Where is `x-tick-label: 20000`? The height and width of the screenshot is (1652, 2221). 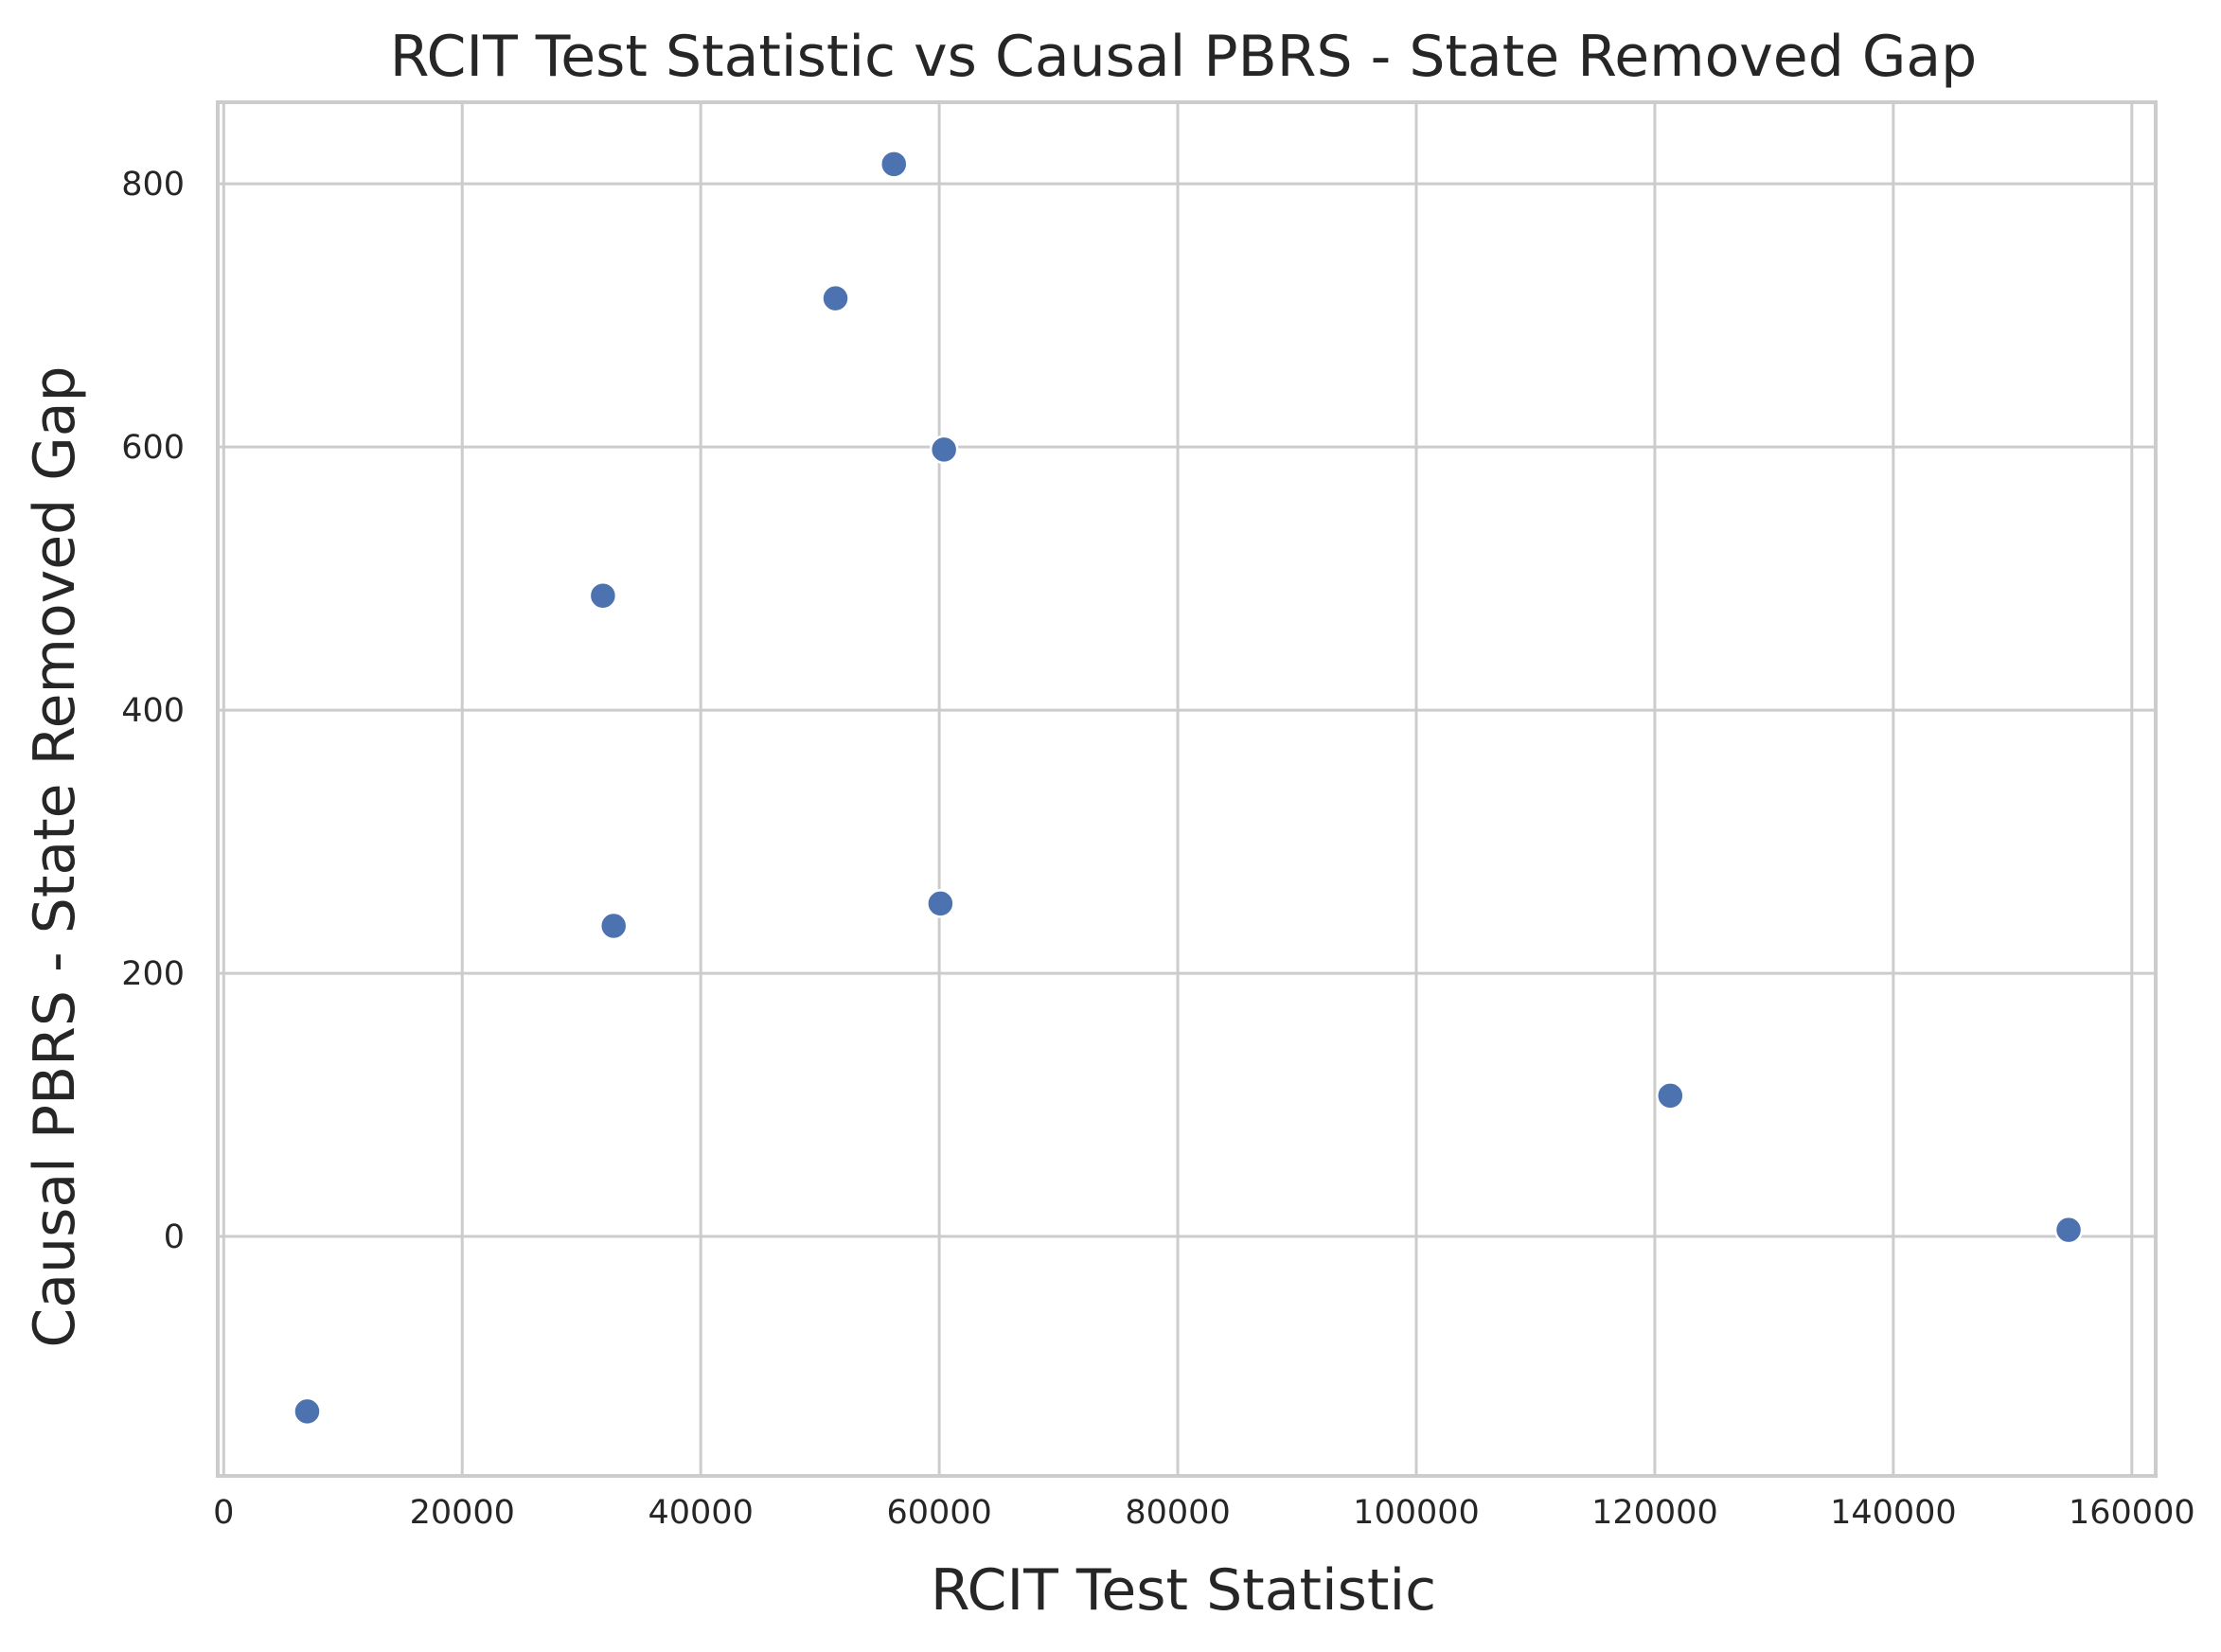
x-tick-label: 20000 is located at coordinates (462, 1513).